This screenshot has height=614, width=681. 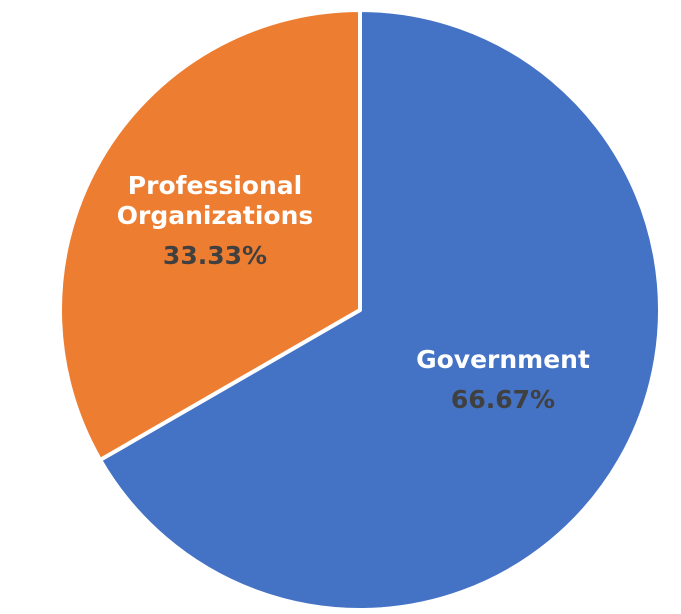 I want to click on slice-label-professional-organizations: Professional Organizations 33.33%, so click(x=215, y=220).